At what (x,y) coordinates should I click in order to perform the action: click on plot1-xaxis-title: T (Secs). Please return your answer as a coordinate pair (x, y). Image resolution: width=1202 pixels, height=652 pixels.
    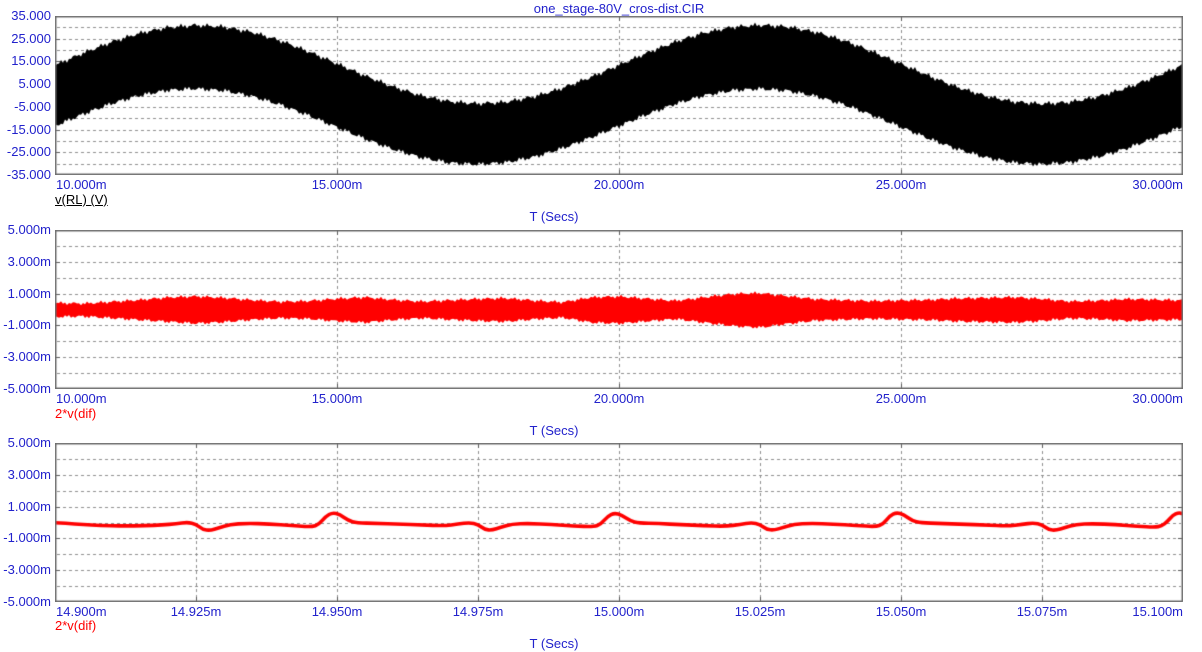
    Looking at the image, I should click on (554, 216).